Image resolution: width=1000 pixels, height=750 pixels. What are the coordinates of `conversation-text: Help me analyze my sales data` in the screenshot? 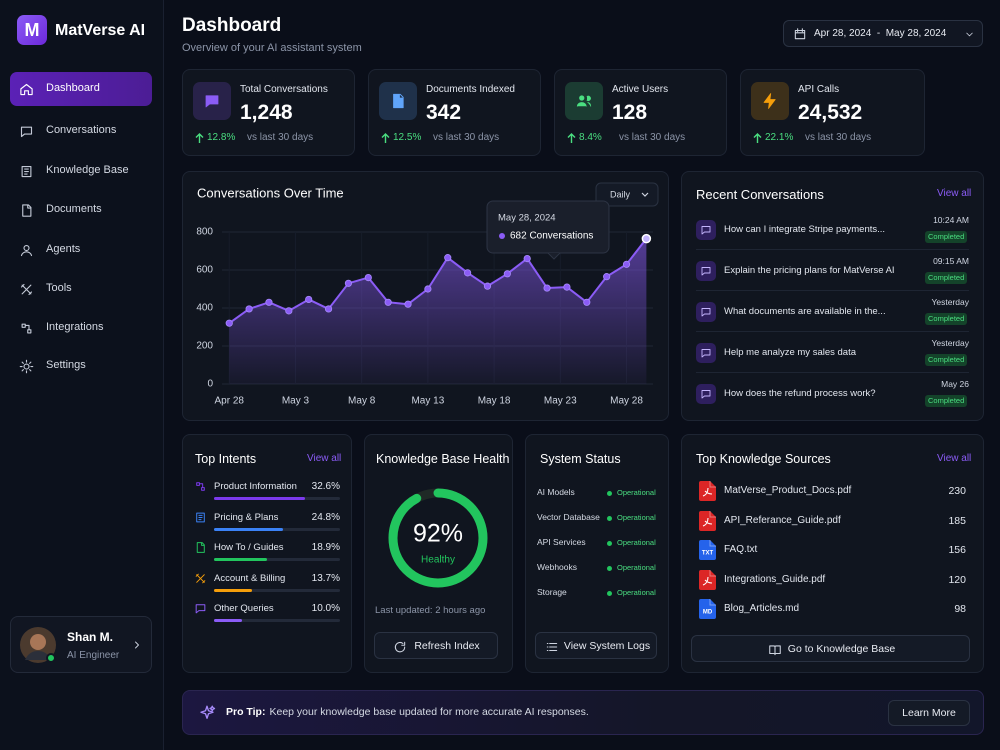 It's located at (790, 352).